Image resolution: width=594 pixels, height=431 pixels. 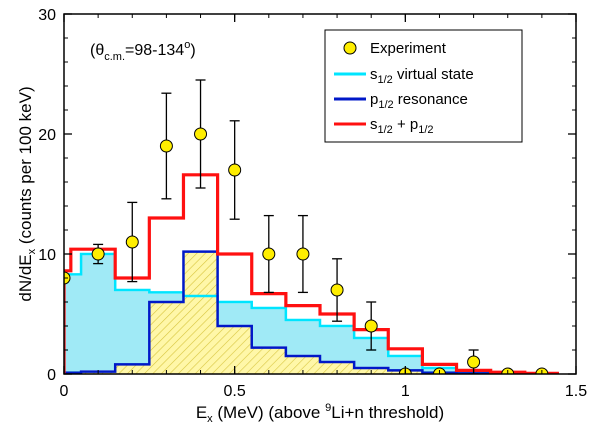 I want to click on x-axis-label: Ex (MeV) (above 9Li+n threshold), so click(x=320, y=413).